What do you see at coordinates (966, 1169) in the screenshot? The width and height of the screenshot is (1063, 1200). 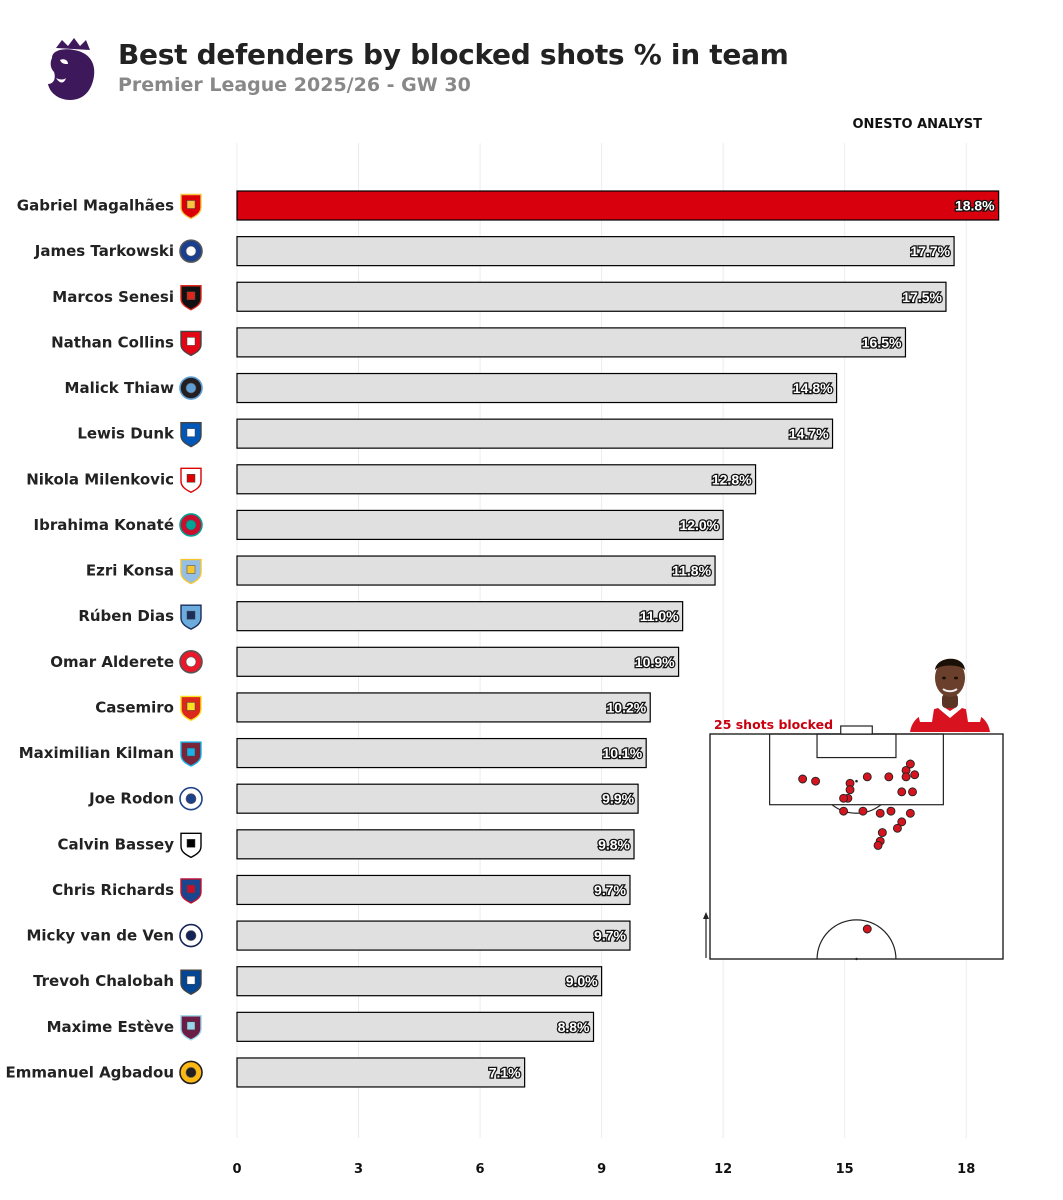 I see `x-tick-label: 18` at bounding box center [966, 1169].